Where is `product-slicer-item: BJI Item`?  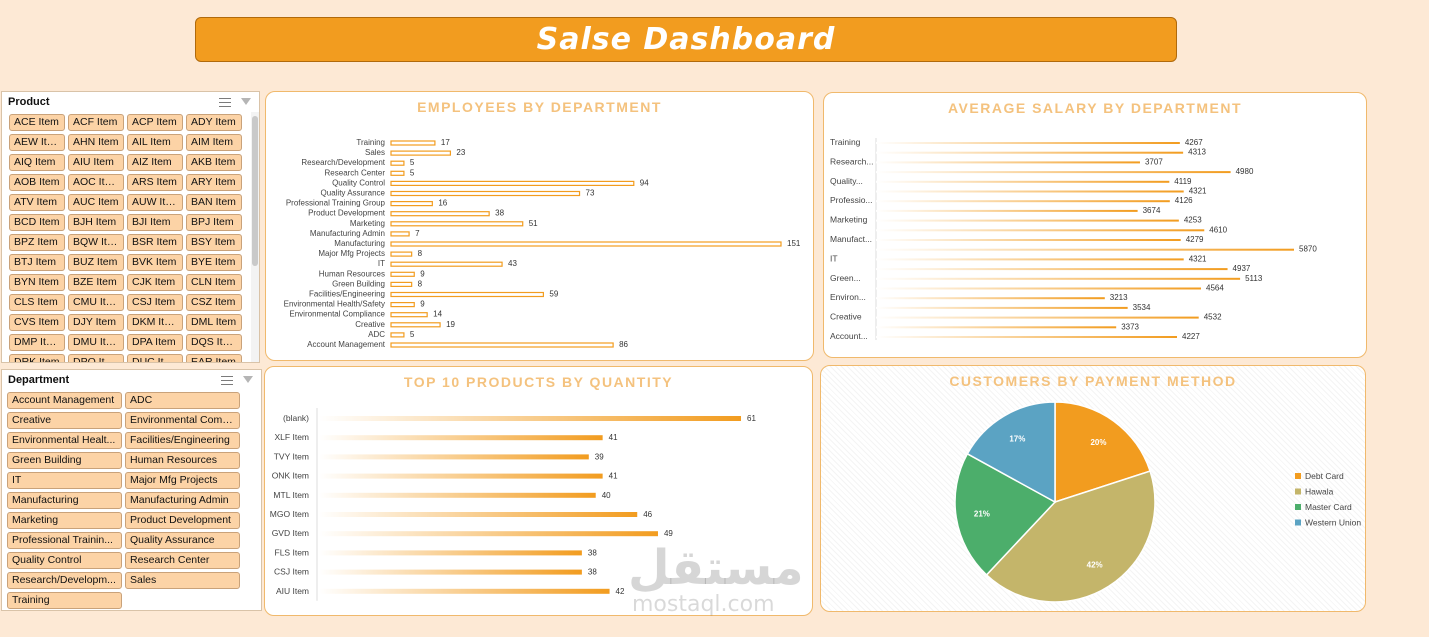
product-slicer-item: BJI Item is located at coordinates (155, 222).